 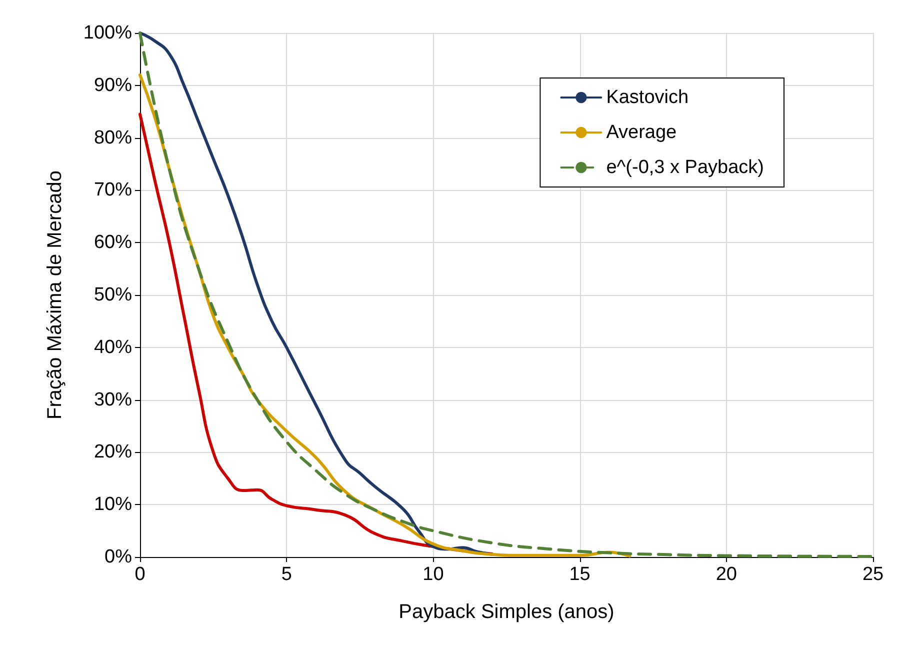 What do you see at coordinates (140, 574) in the screenshot?
I see `x-tick-label: 0` at bounding box center [140, 574].